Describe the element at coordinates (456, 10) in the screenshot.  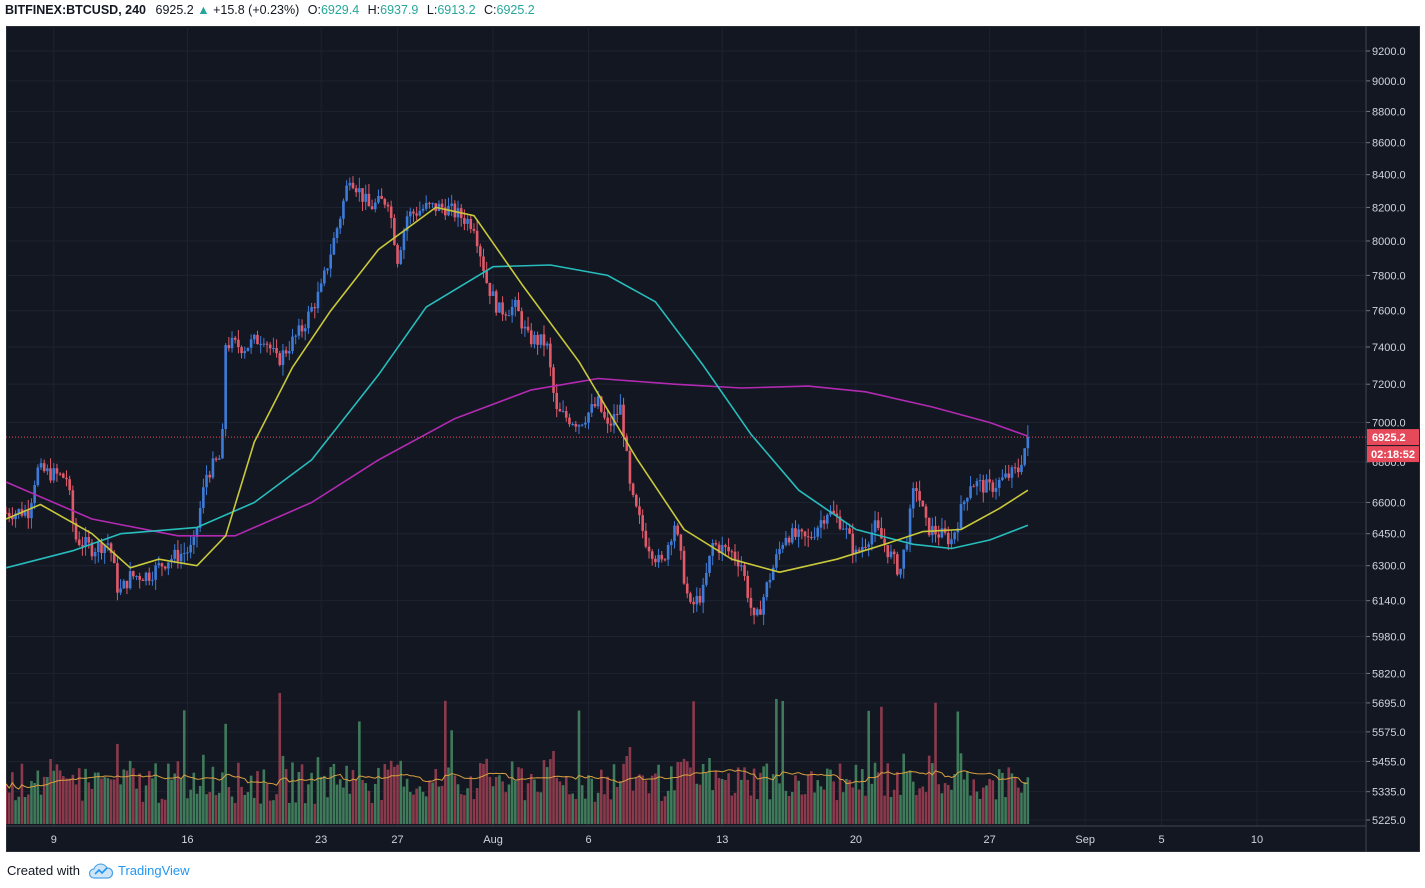
I see `low-value: 6913.2` at that location.